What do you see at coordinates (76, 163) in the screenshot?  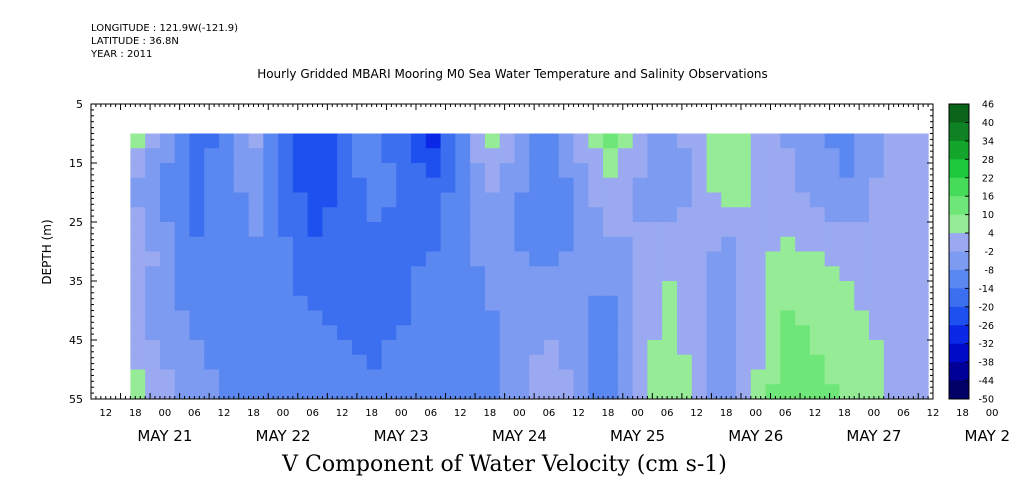 I see `y-tick-label: 15` at bounding box center [76, 163].